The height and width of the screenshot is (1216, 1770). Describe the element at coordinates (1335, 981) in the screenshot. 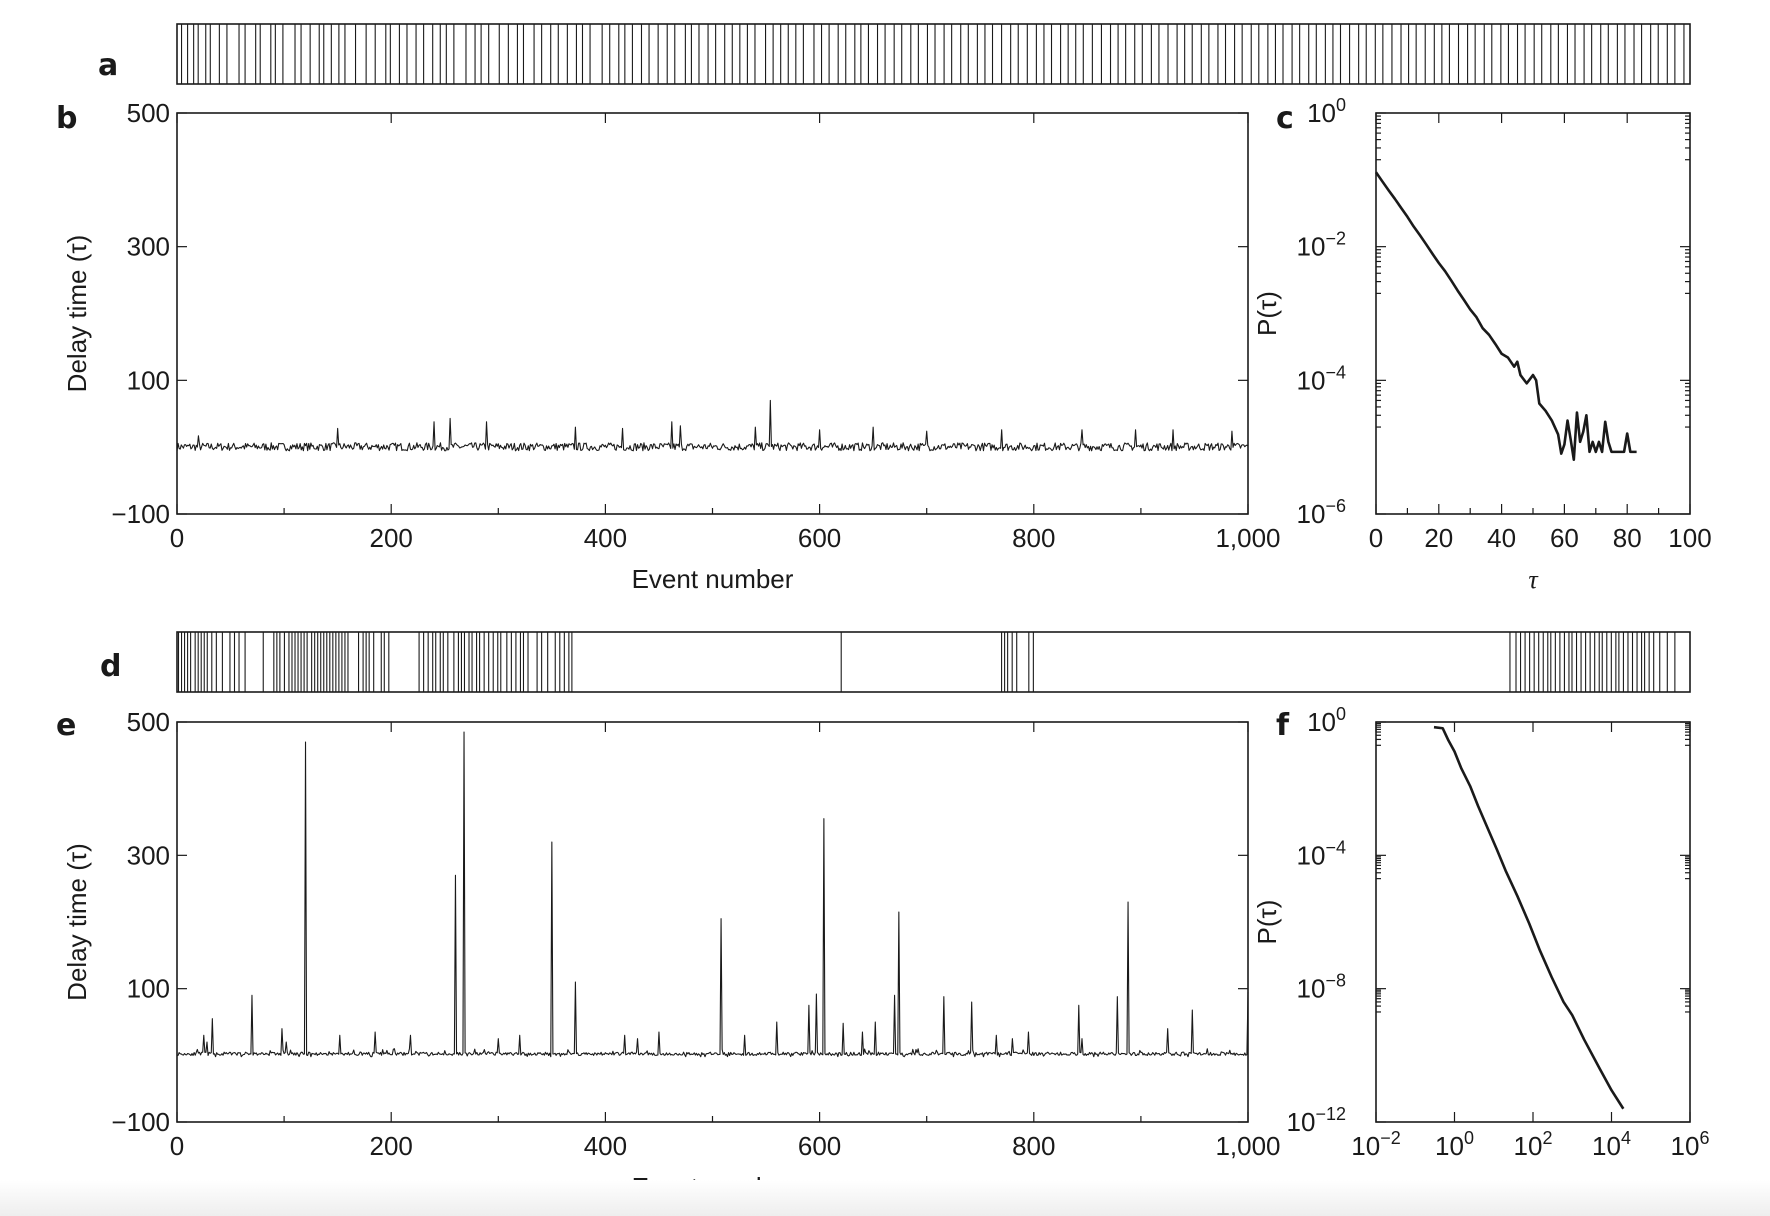

I see `y-tick-label-exponent: −8` at that location.